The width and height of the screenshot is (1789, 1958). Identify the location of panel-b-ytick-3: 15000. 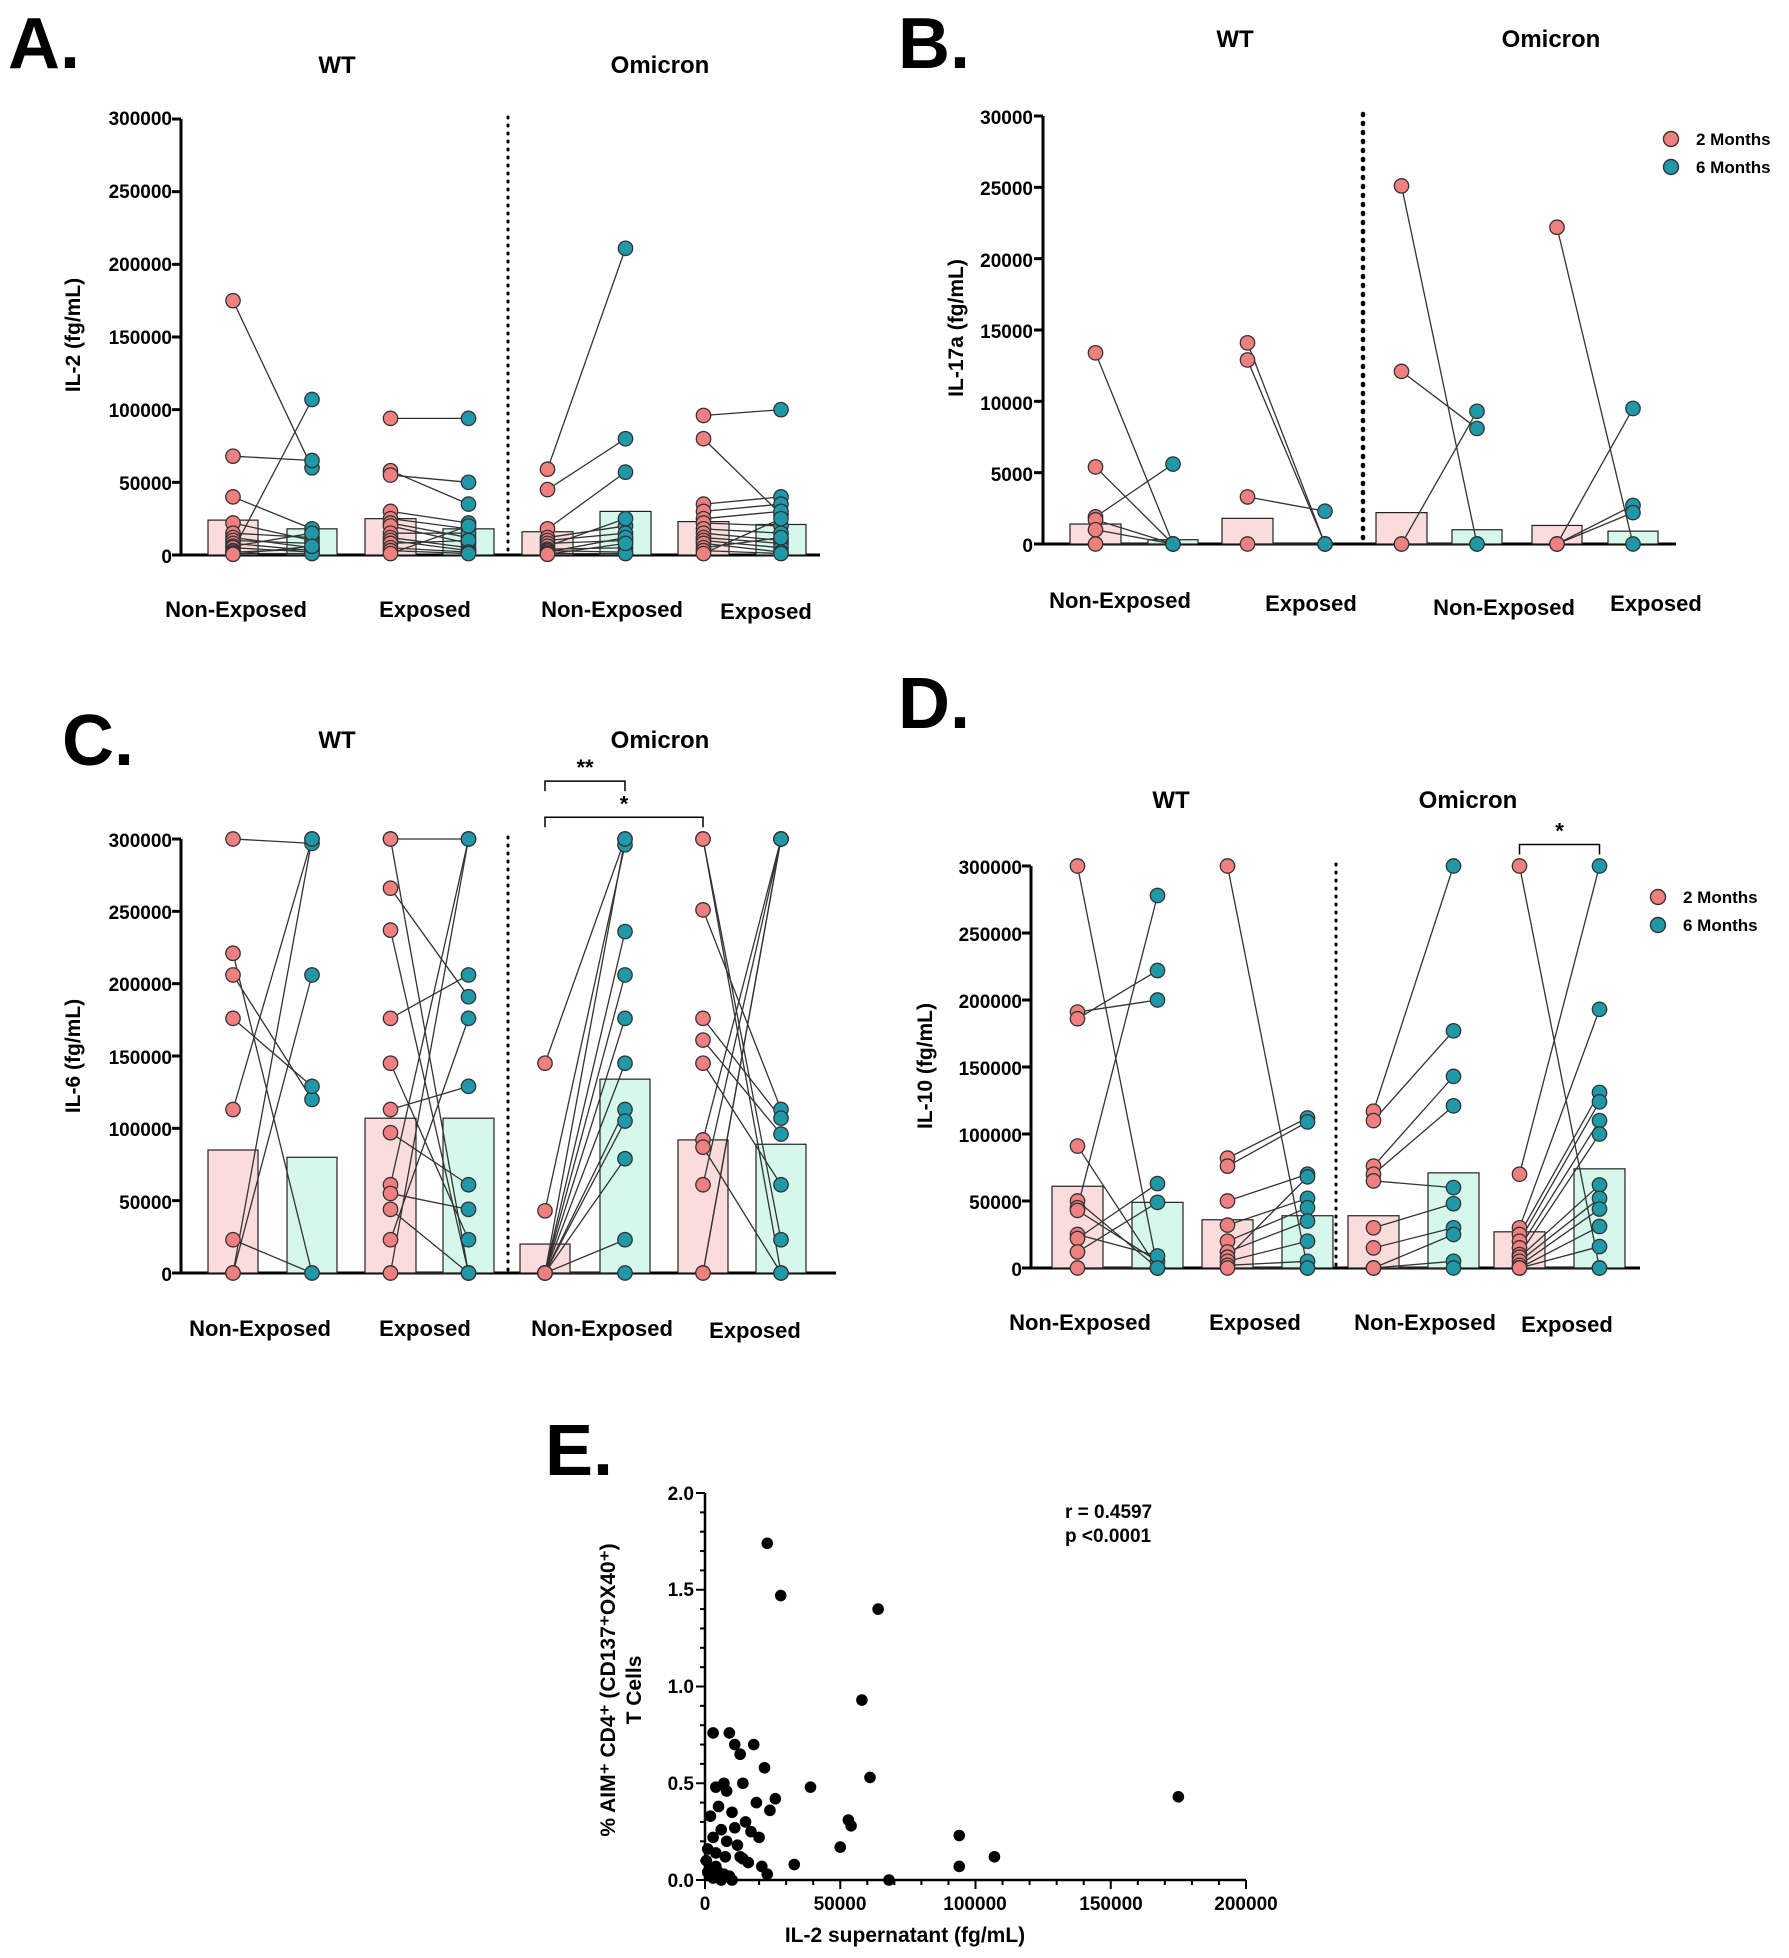
(1006, 332).